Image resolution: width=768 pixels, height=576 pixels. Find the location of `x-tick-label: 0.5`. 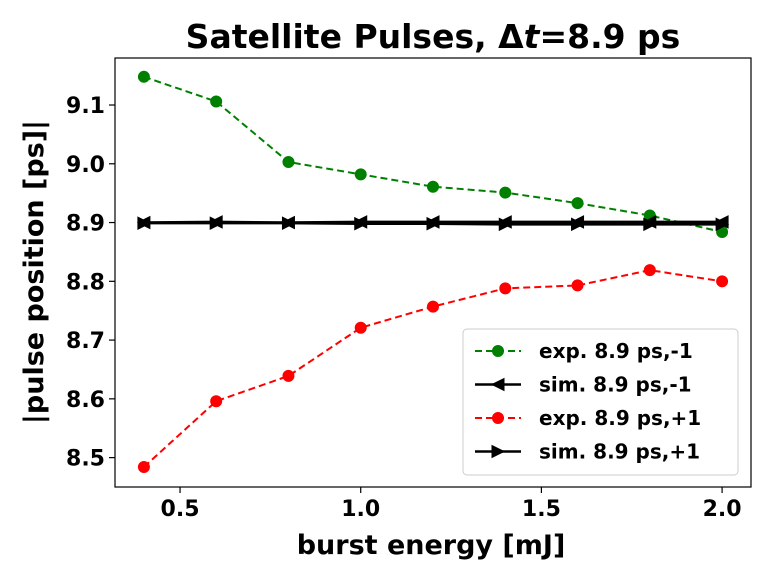

x-tick-label: 0.5 is located at coordinates (180, 509).